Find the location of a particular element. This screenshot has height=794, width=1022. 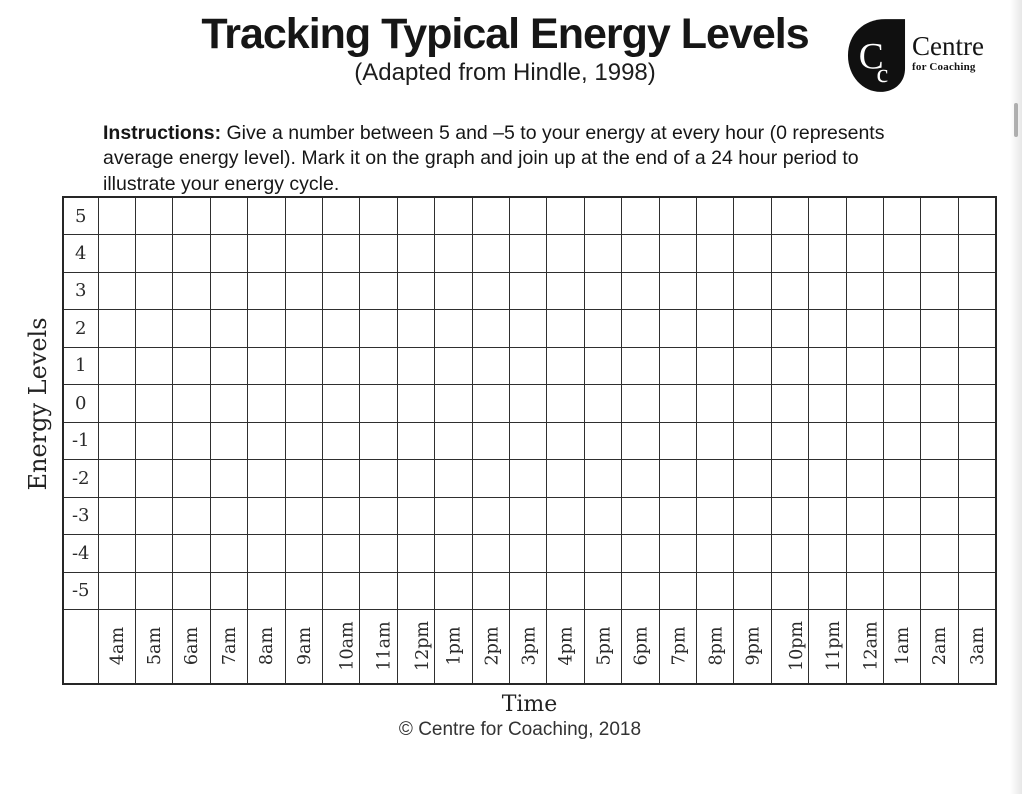

time-tick-cell: 11am is located at coordinates (378, 646).